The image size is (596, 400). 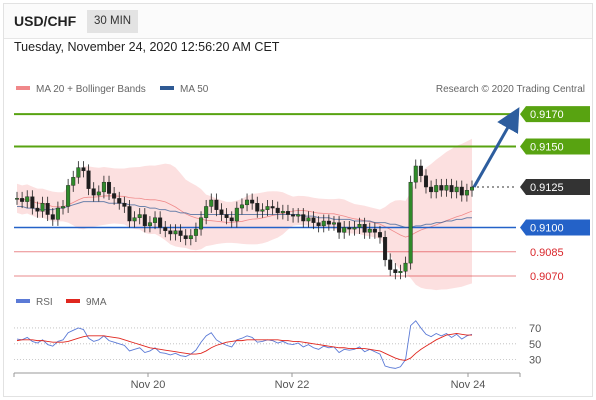 I want to click on ma50-path, so click(x=244, y=214).